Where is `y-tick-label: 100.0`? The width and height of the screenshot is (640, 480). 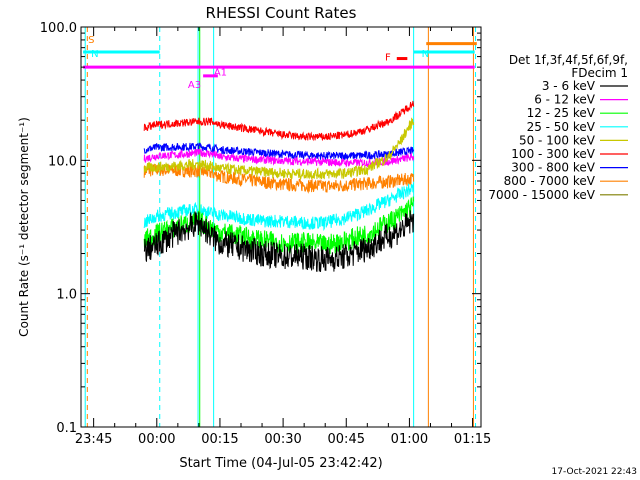 y-tick-label: 100.0 is located at coordinates (58, 28).